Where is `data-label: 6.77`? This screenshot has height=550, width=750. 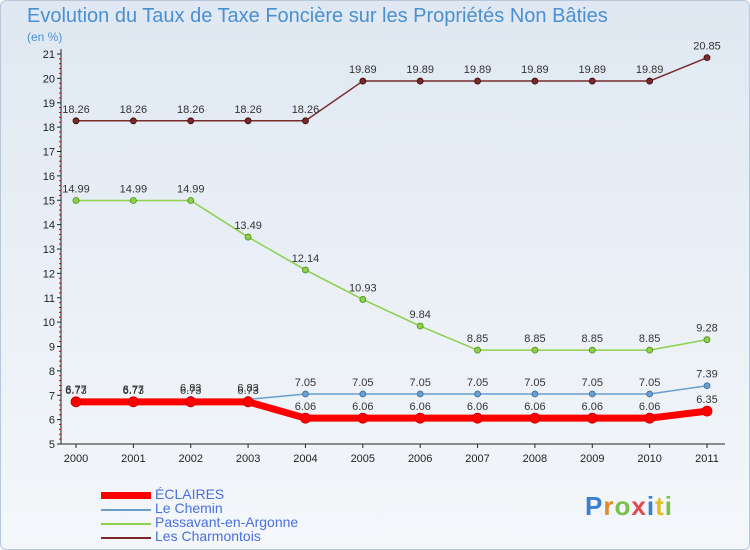 data-label: 6.77 is located at coordinates (75, 390).